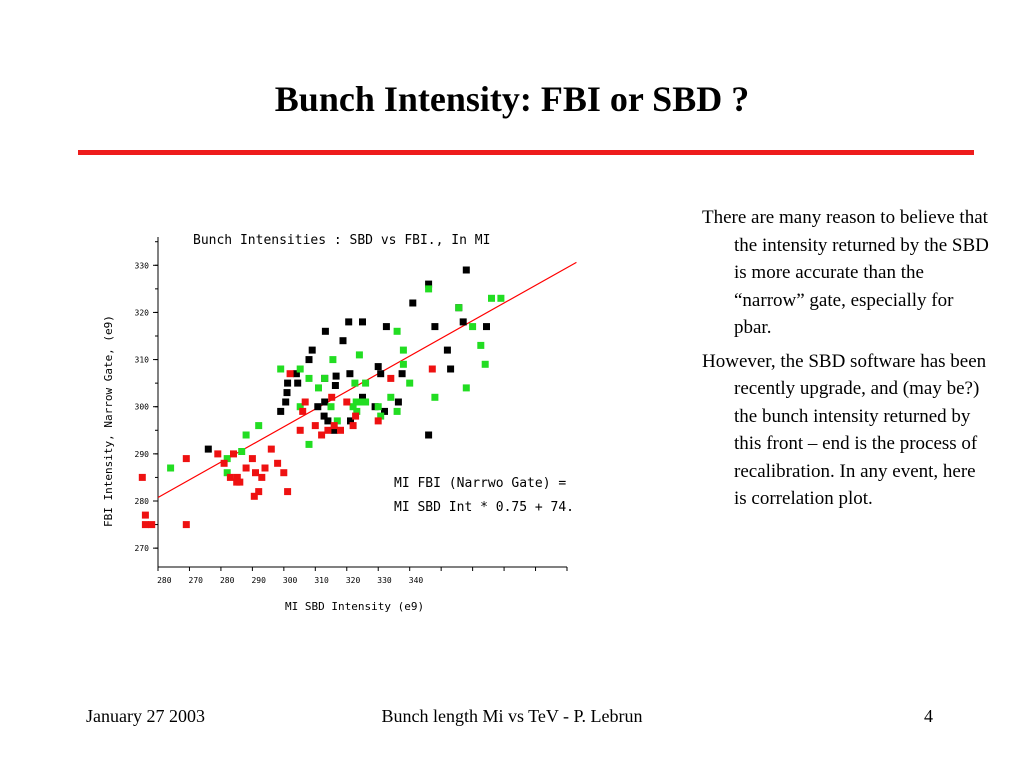 Image resolution: width=1024 pixels, height=768 pixels. What do you see at coordinates (142, 265) in the screenshot?
I see `y-tick-label: 330` at bounding box center [142, 265].